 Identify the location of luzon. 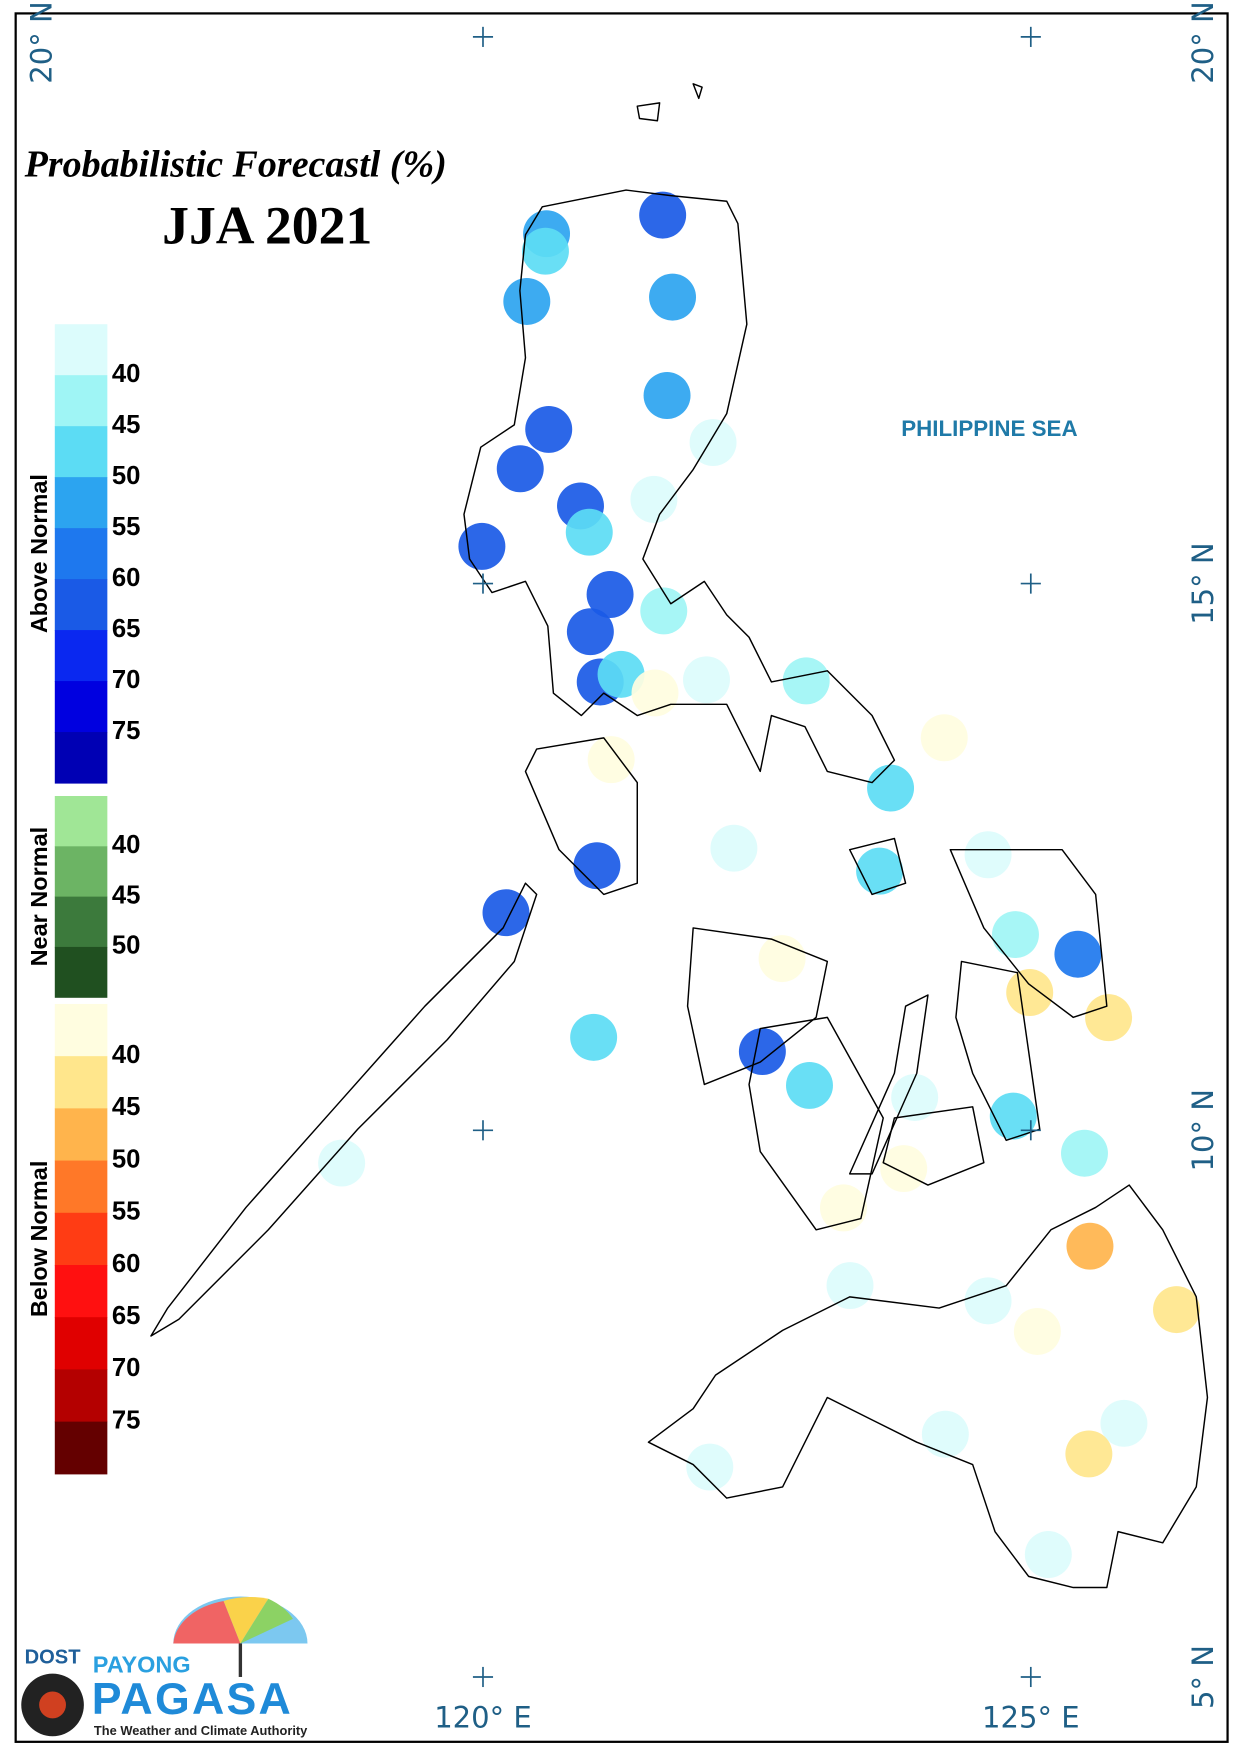
(679, 486).